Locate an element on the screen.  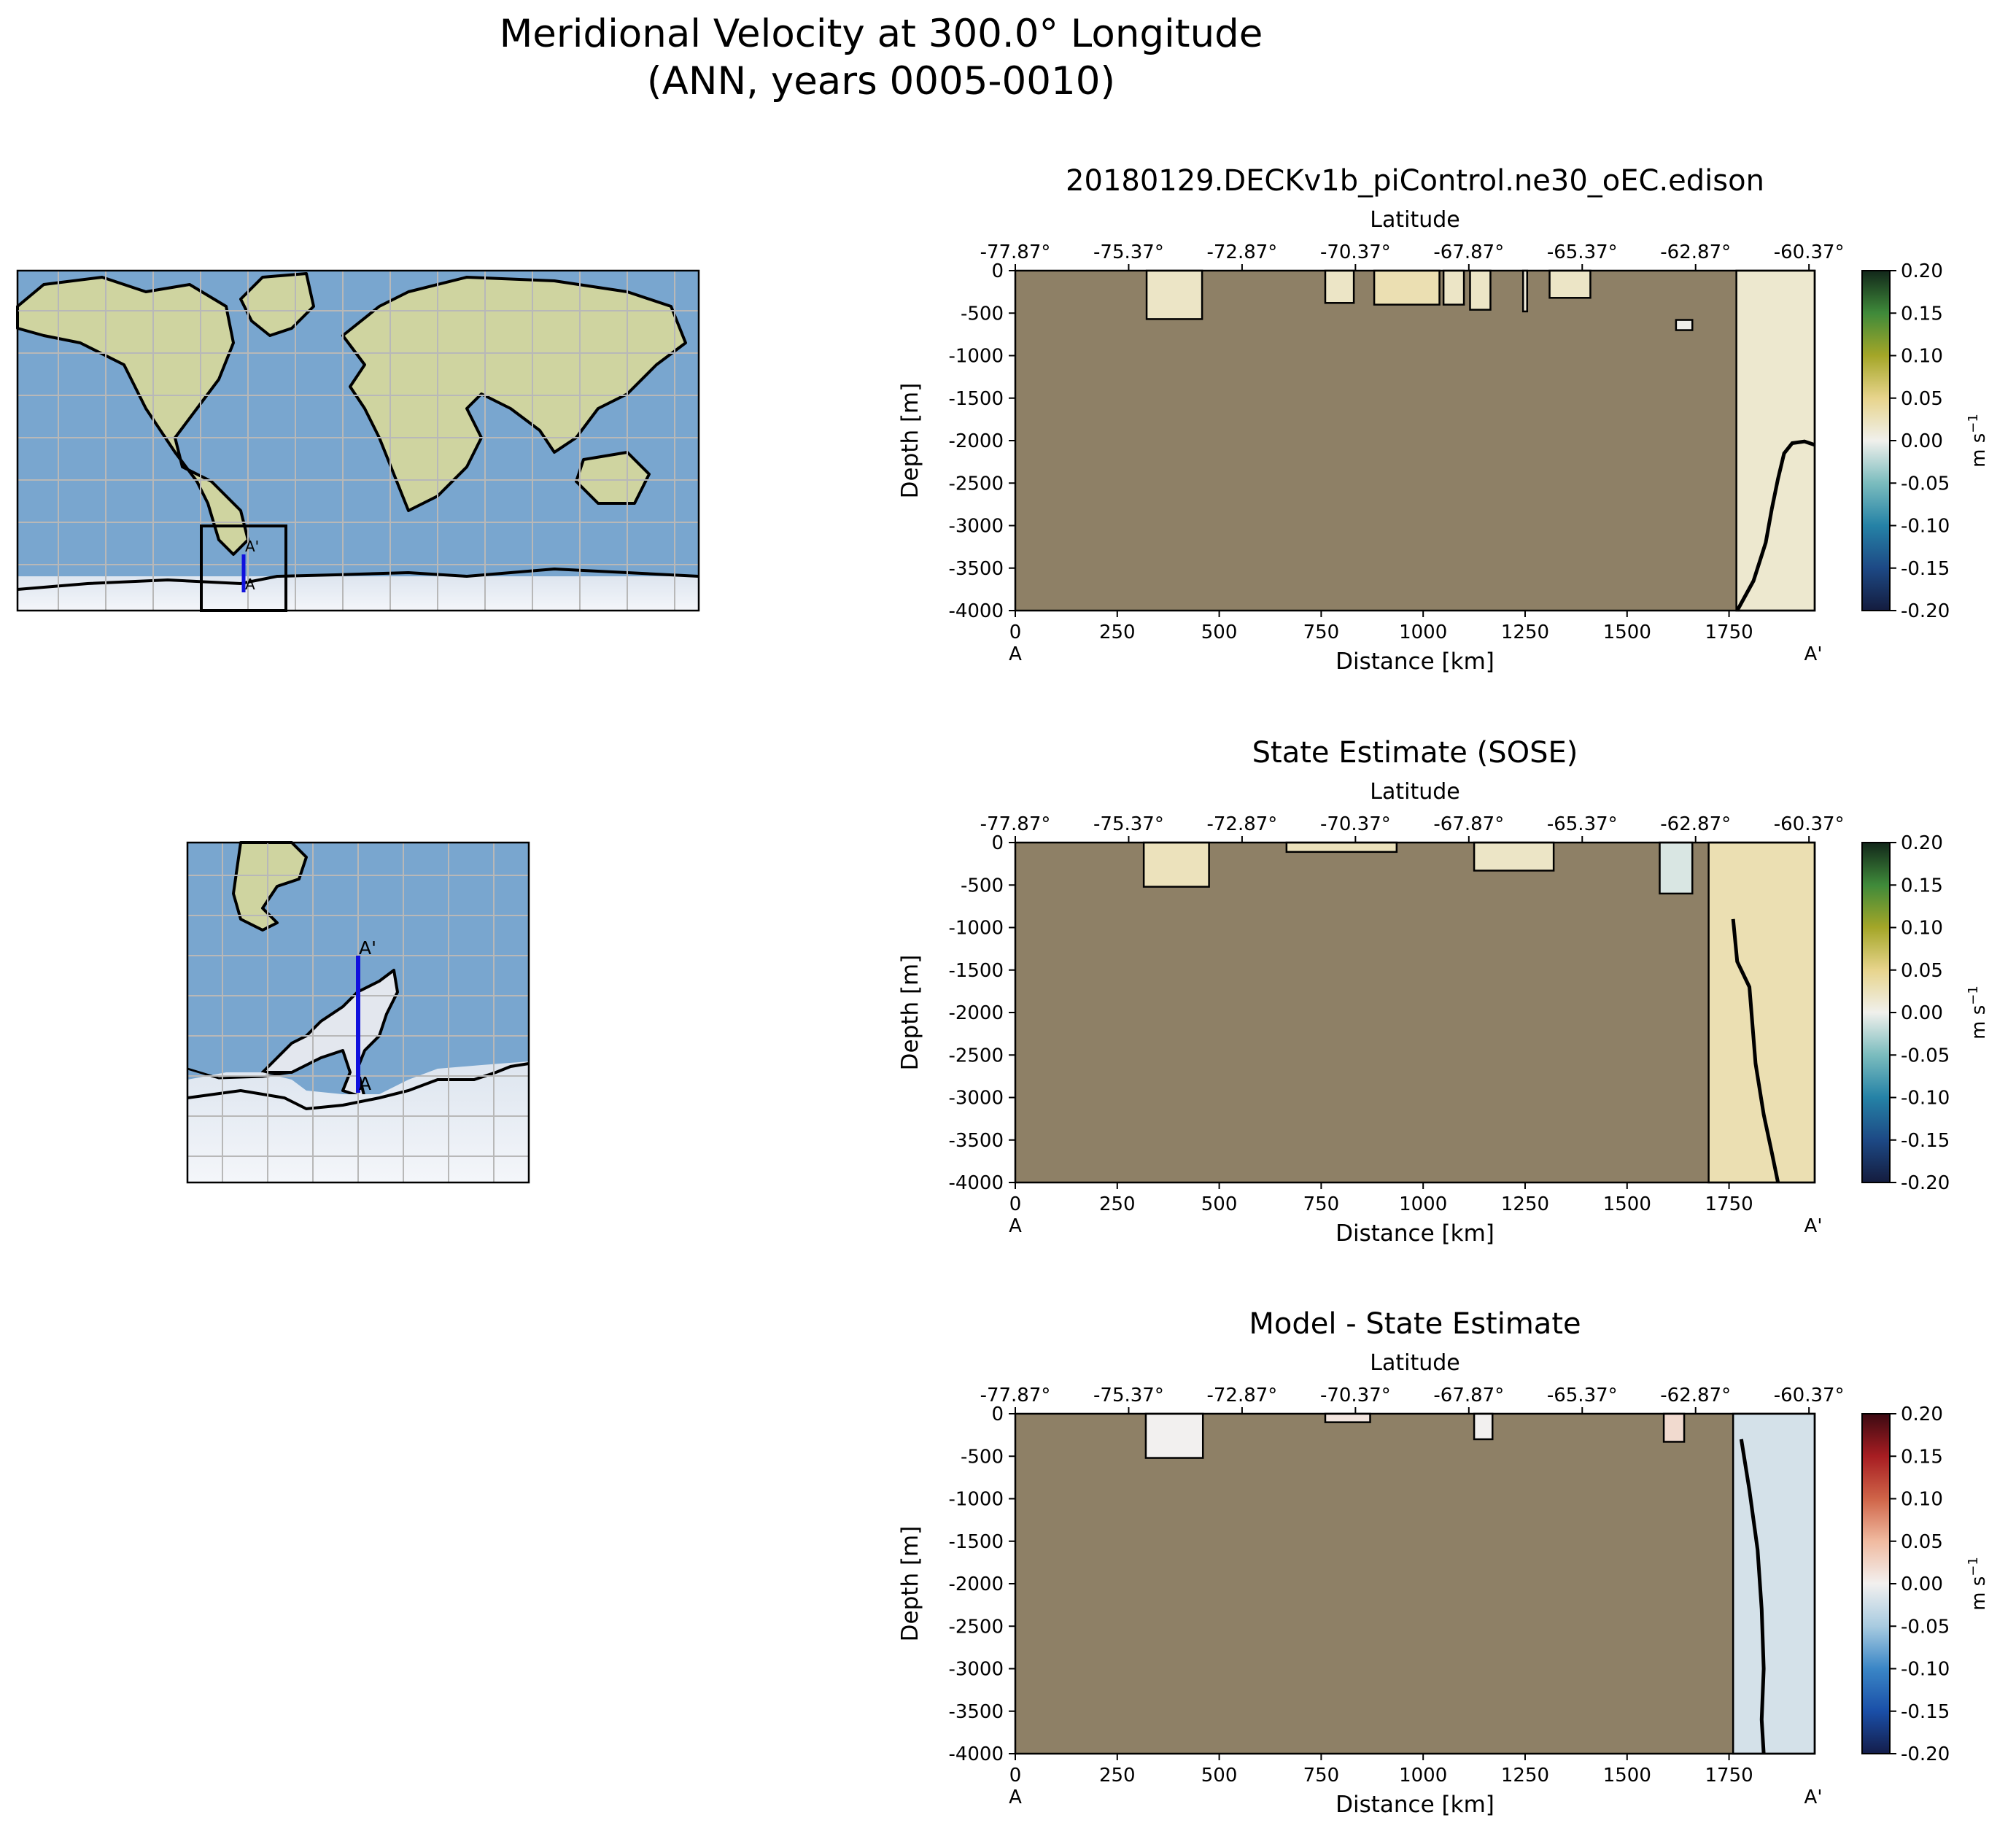
figure-title-line1: Meridional Velocity at 300.0° Longitude is located at coordinates (881, 34).